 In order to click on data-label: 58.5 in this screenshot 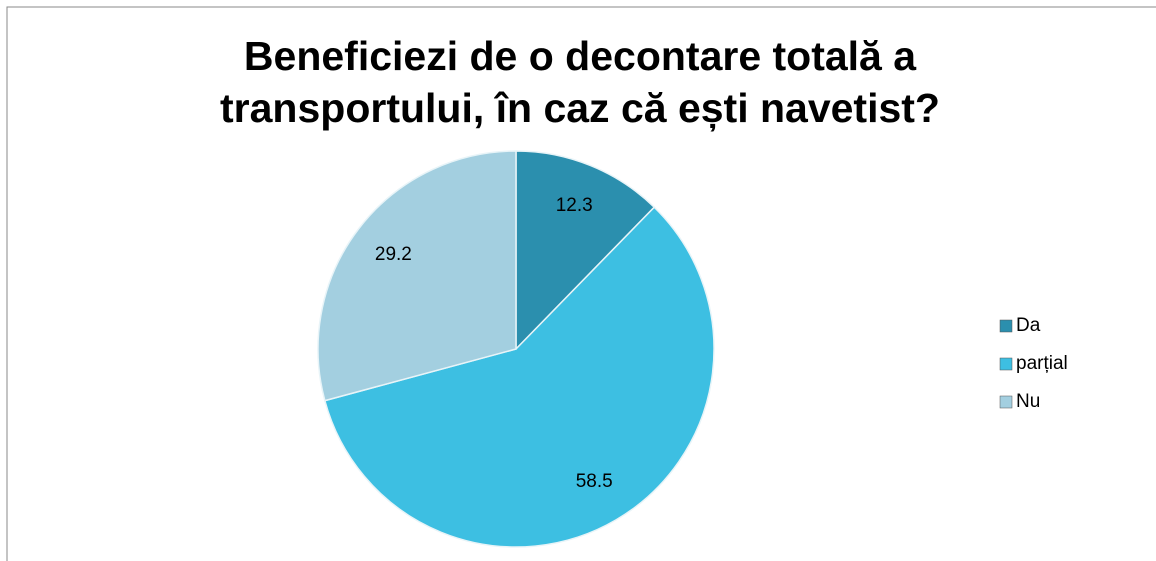, I will do `click(594, 481)`.